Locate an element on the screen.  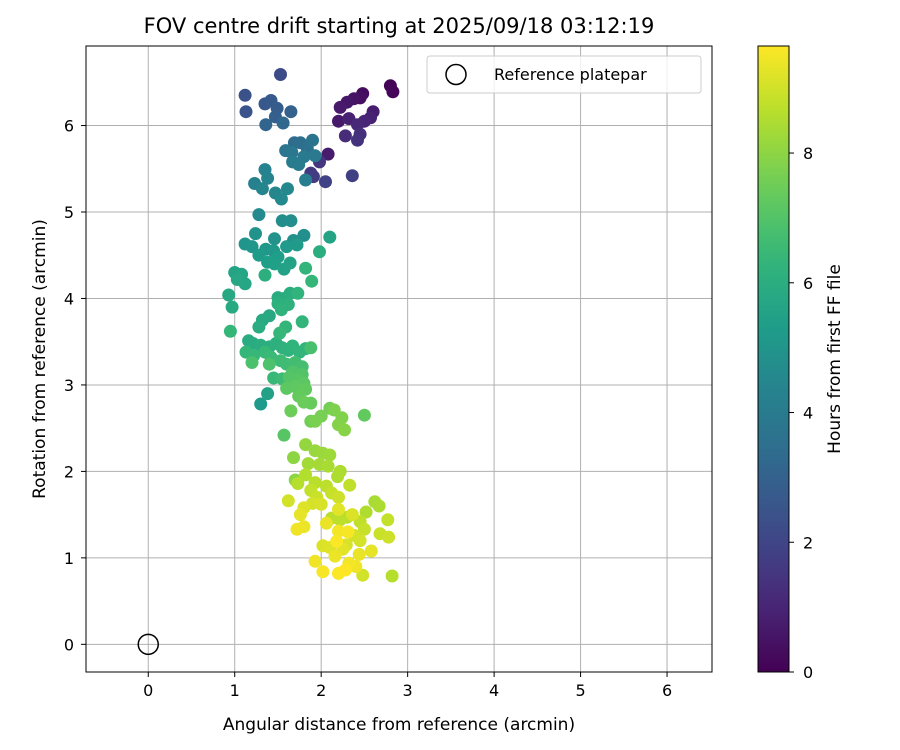
legend: Reference platepar is located at coordinates (564, 74).